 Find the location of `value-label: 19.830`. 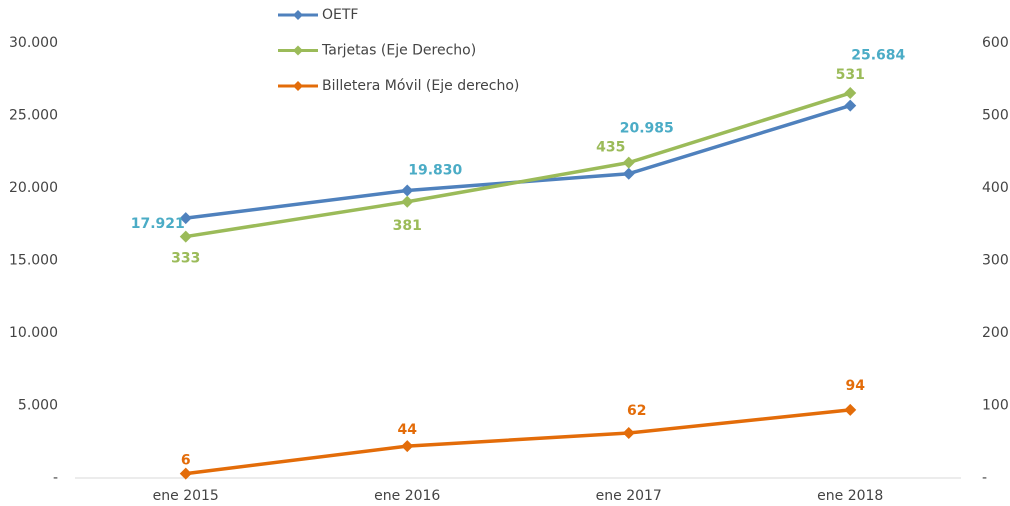

value-label: 19.830 is located at coordinates (435, 170).